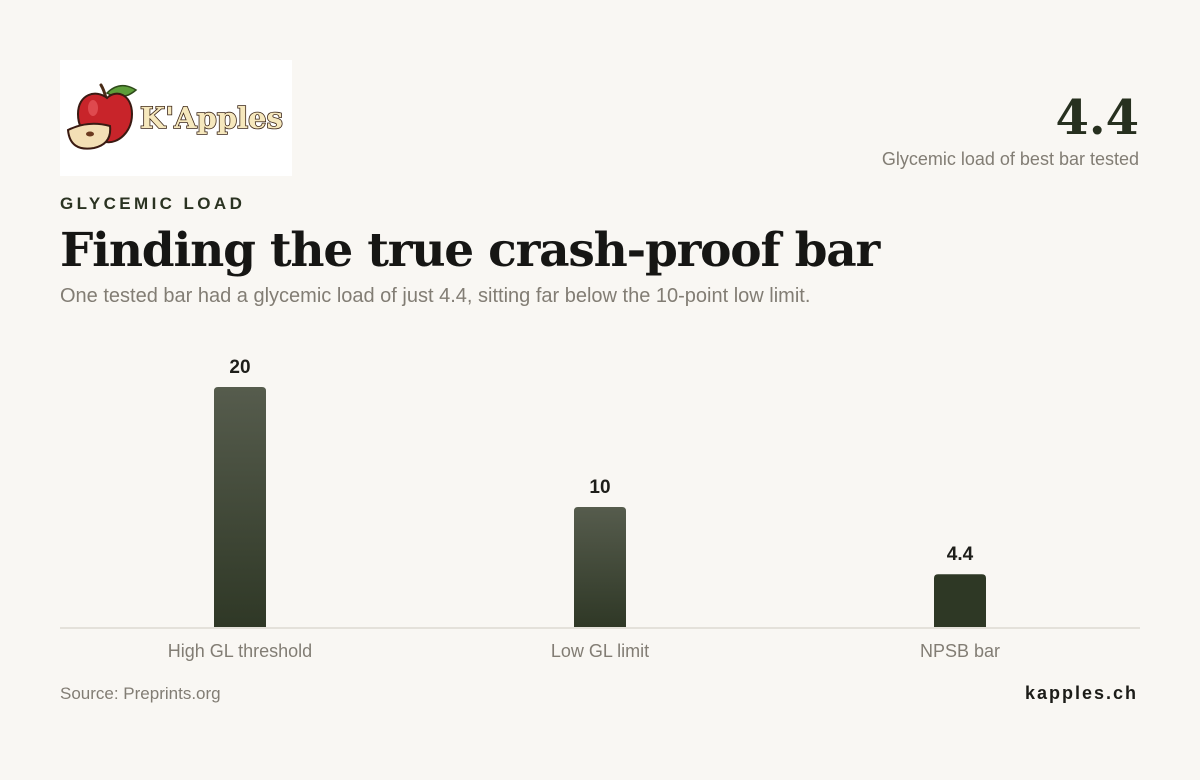 This screenshot has height=780, width=1200. I want to click on category-label-1: Low GL limit, so click(600, 651).